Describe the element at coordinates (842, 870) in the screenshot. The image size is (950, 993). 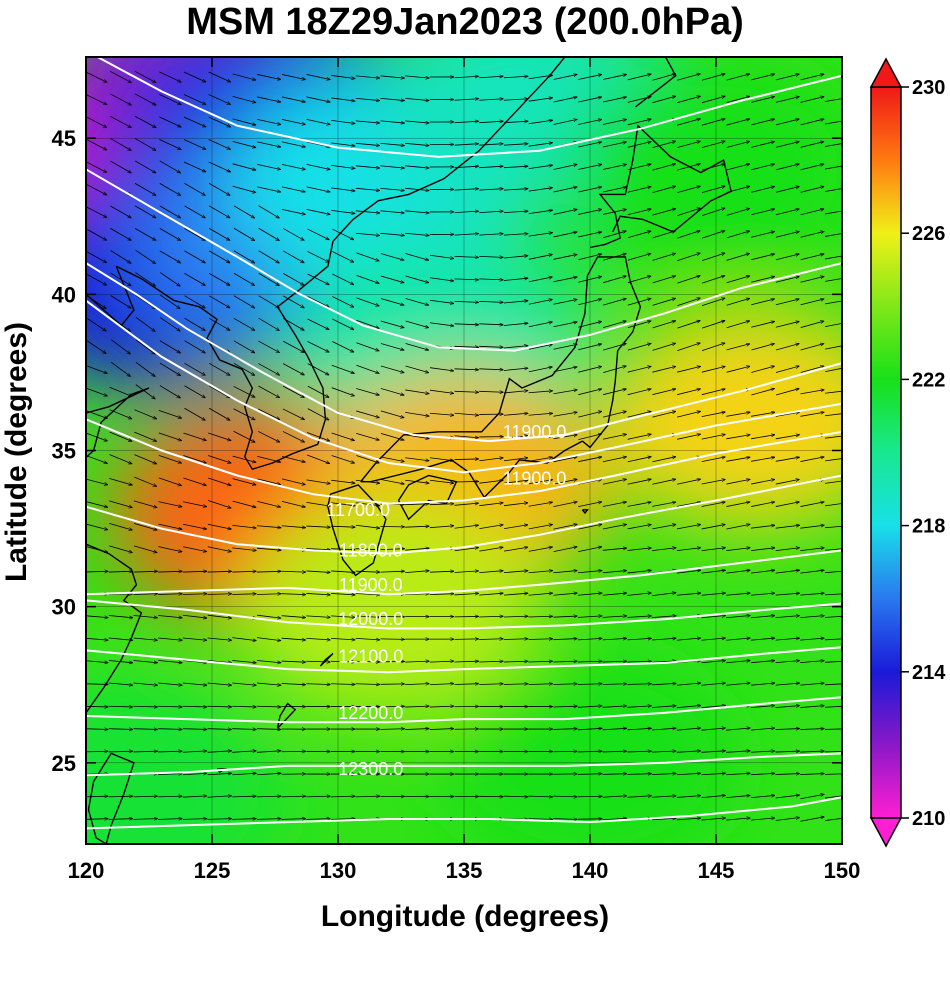
I see `x-tick-label: 150` at that location.